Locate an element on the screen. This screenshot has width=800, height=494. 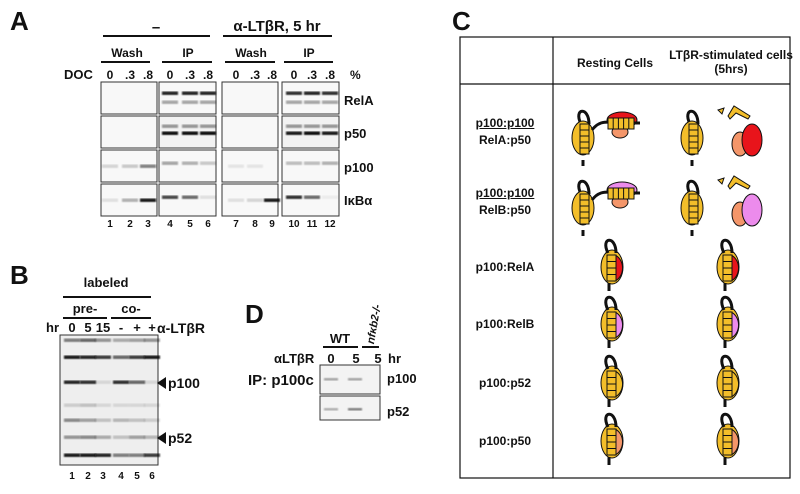
hr-value: 15 is located at coordinates (103, 327).